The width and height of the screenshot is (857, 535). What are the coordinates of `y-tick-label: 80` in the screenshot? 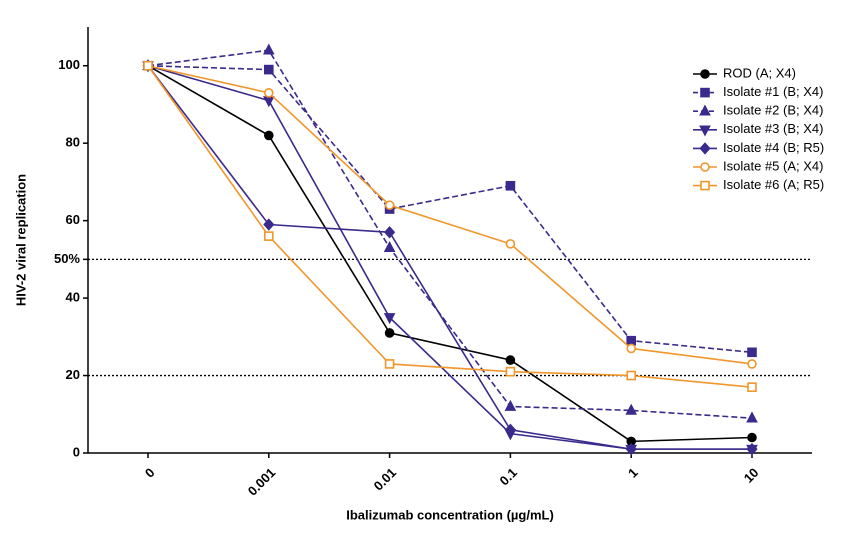 It's located at (73, 142).